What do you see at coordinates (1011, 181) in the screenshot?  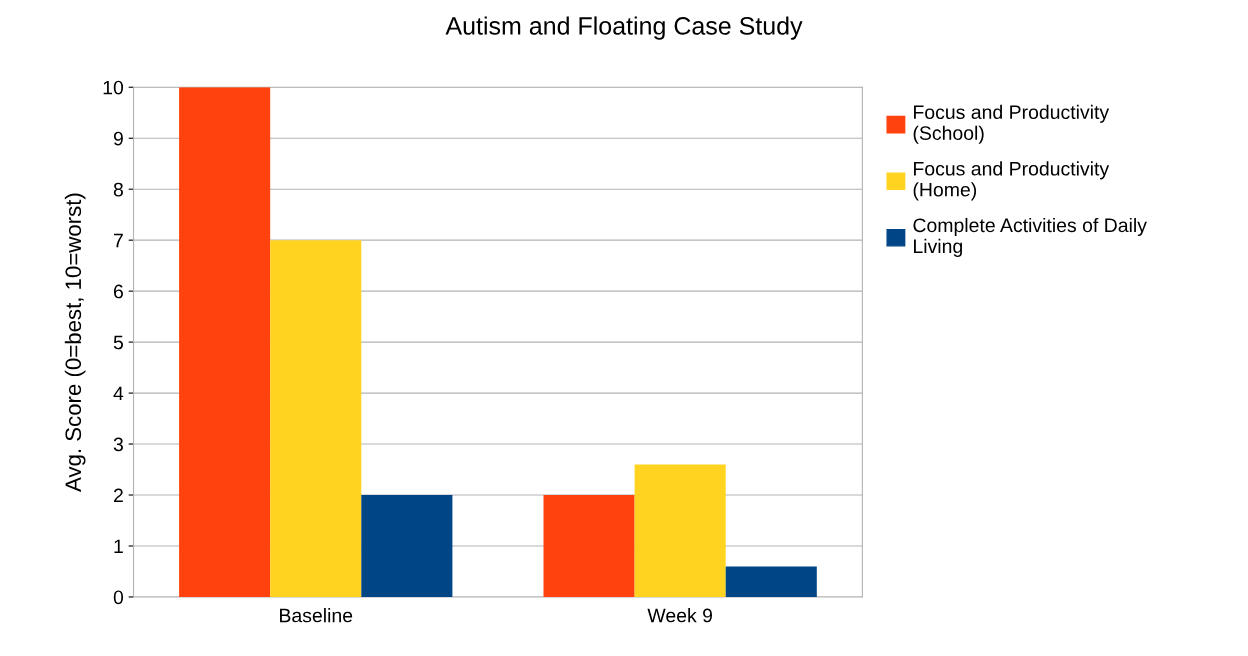 I see `legend-label: Focus and Productivity (Home)` at bounding box center [1011, 181].